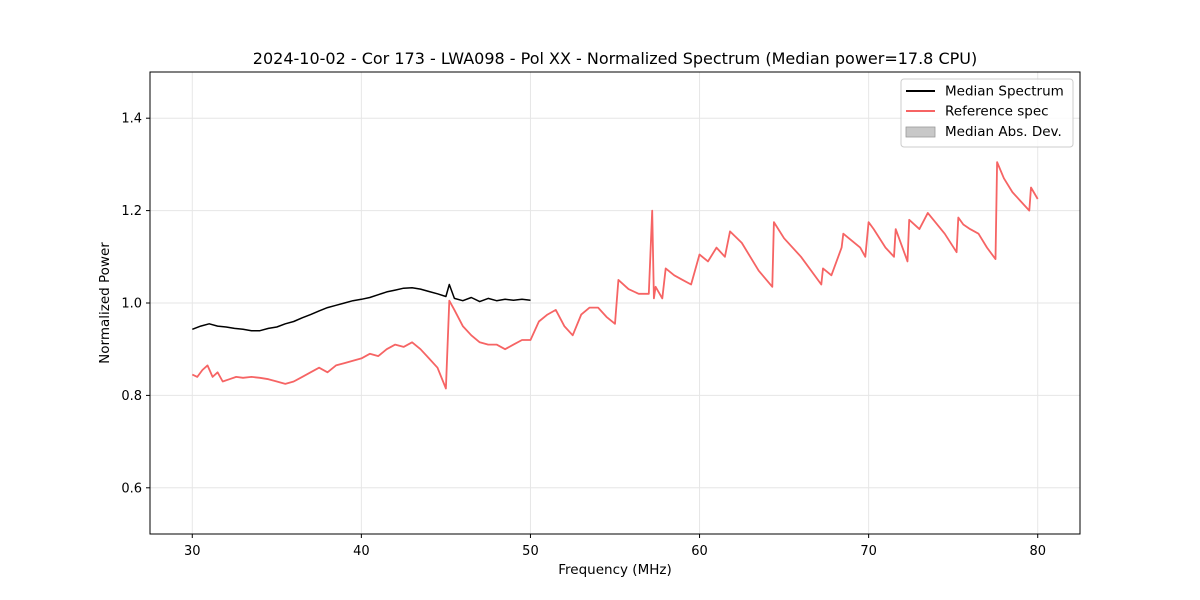  I want to click on series-line-median-spectrum, so click(361, 307).